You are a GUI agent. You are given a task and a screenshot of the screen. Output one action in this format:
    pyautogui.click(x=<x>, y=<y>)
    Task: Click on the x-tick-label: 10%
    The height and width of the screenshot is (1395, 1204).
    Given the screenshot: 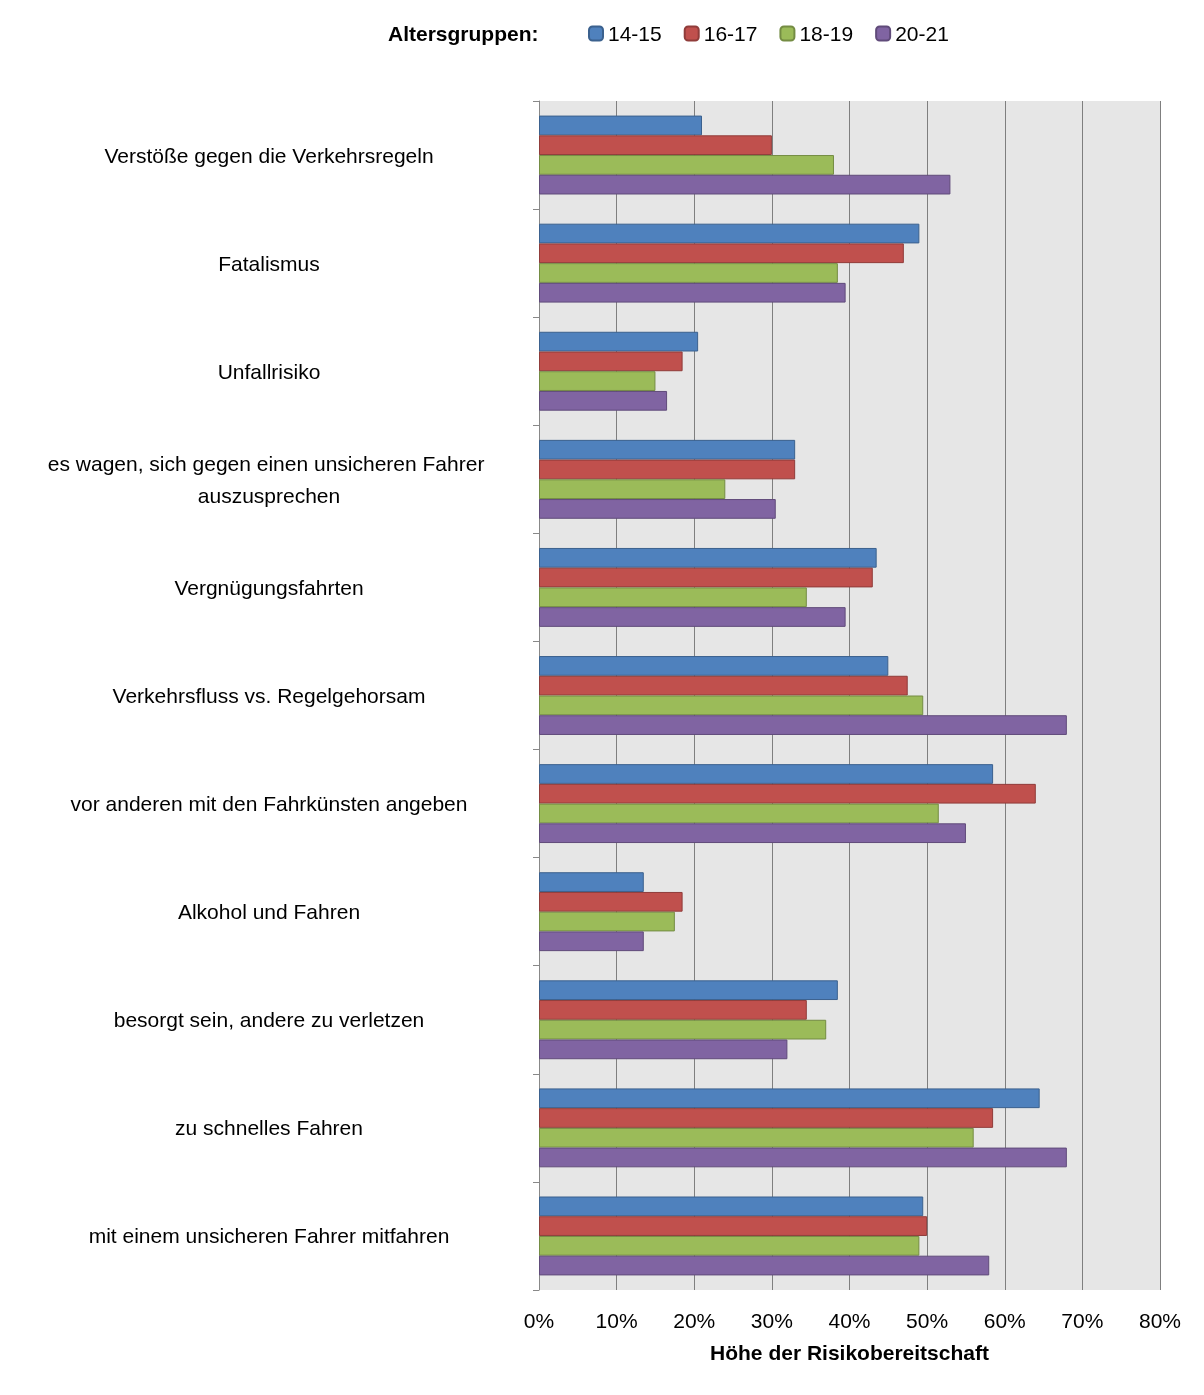 What is the action you would take?
    pyautogui.click(x=616, y=1320)
    